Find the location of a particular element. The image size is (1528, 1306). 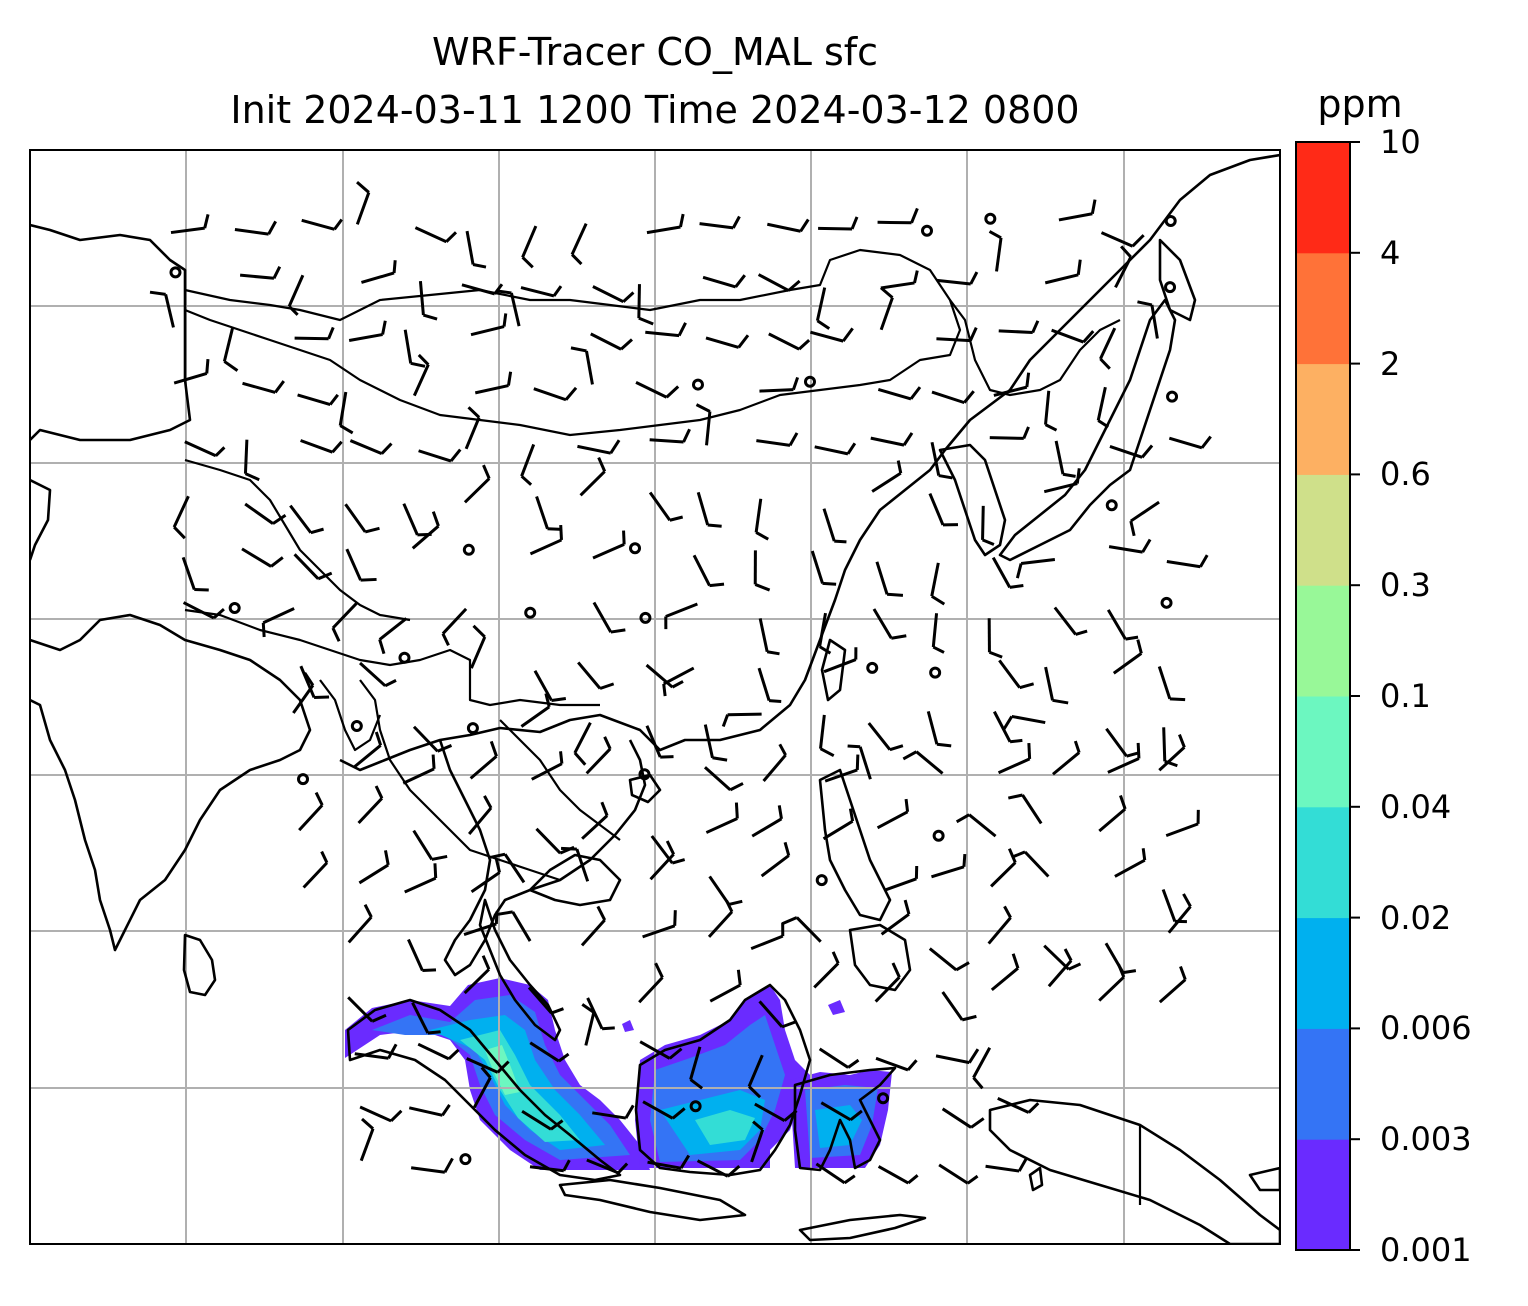

colorbar-tick-label: 0.04 is located at coordinates (1416, 806).